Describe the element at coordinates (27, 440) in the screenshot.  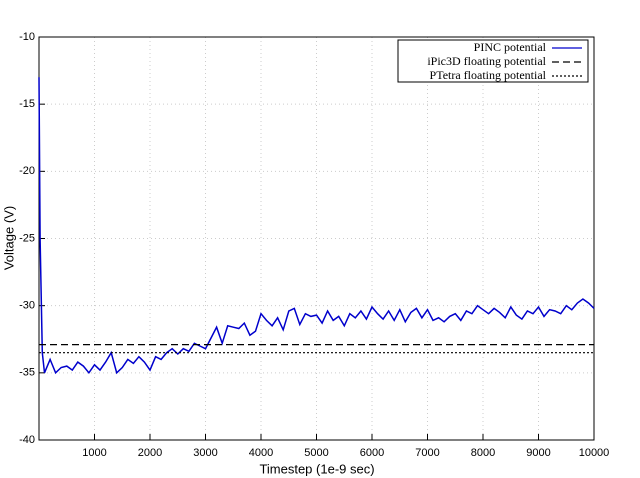
I see `y-tick-label: -40` at that location.